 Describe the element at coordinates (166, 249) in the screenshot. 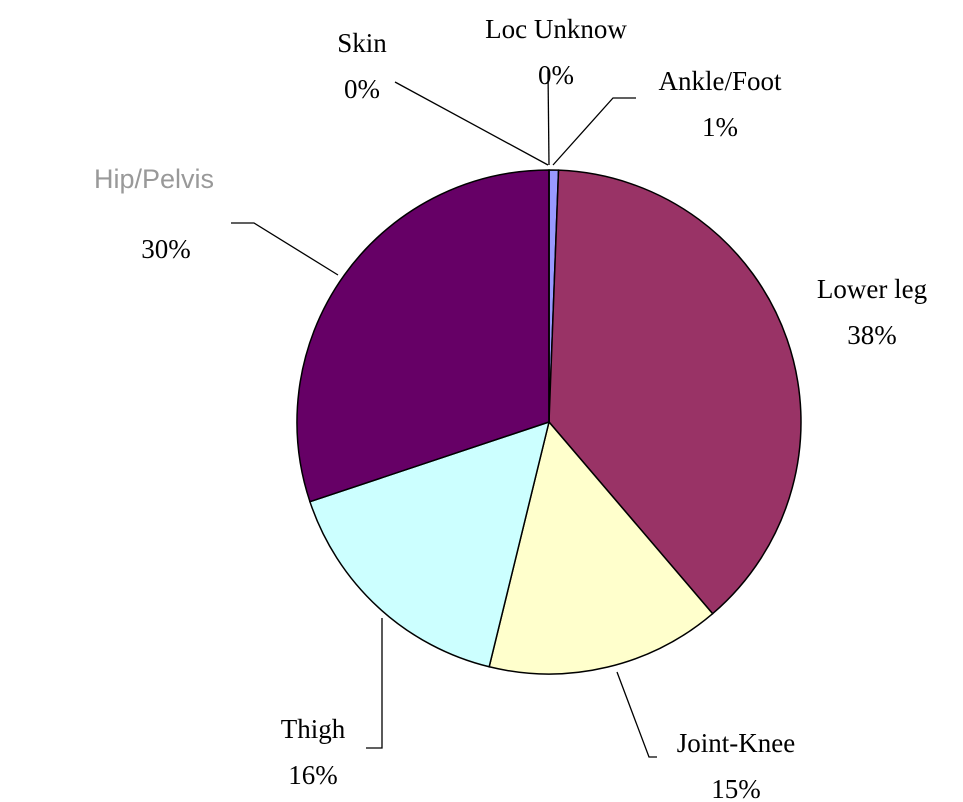

I see `slice-label-value-hip-pelvis: 30%` at that location.